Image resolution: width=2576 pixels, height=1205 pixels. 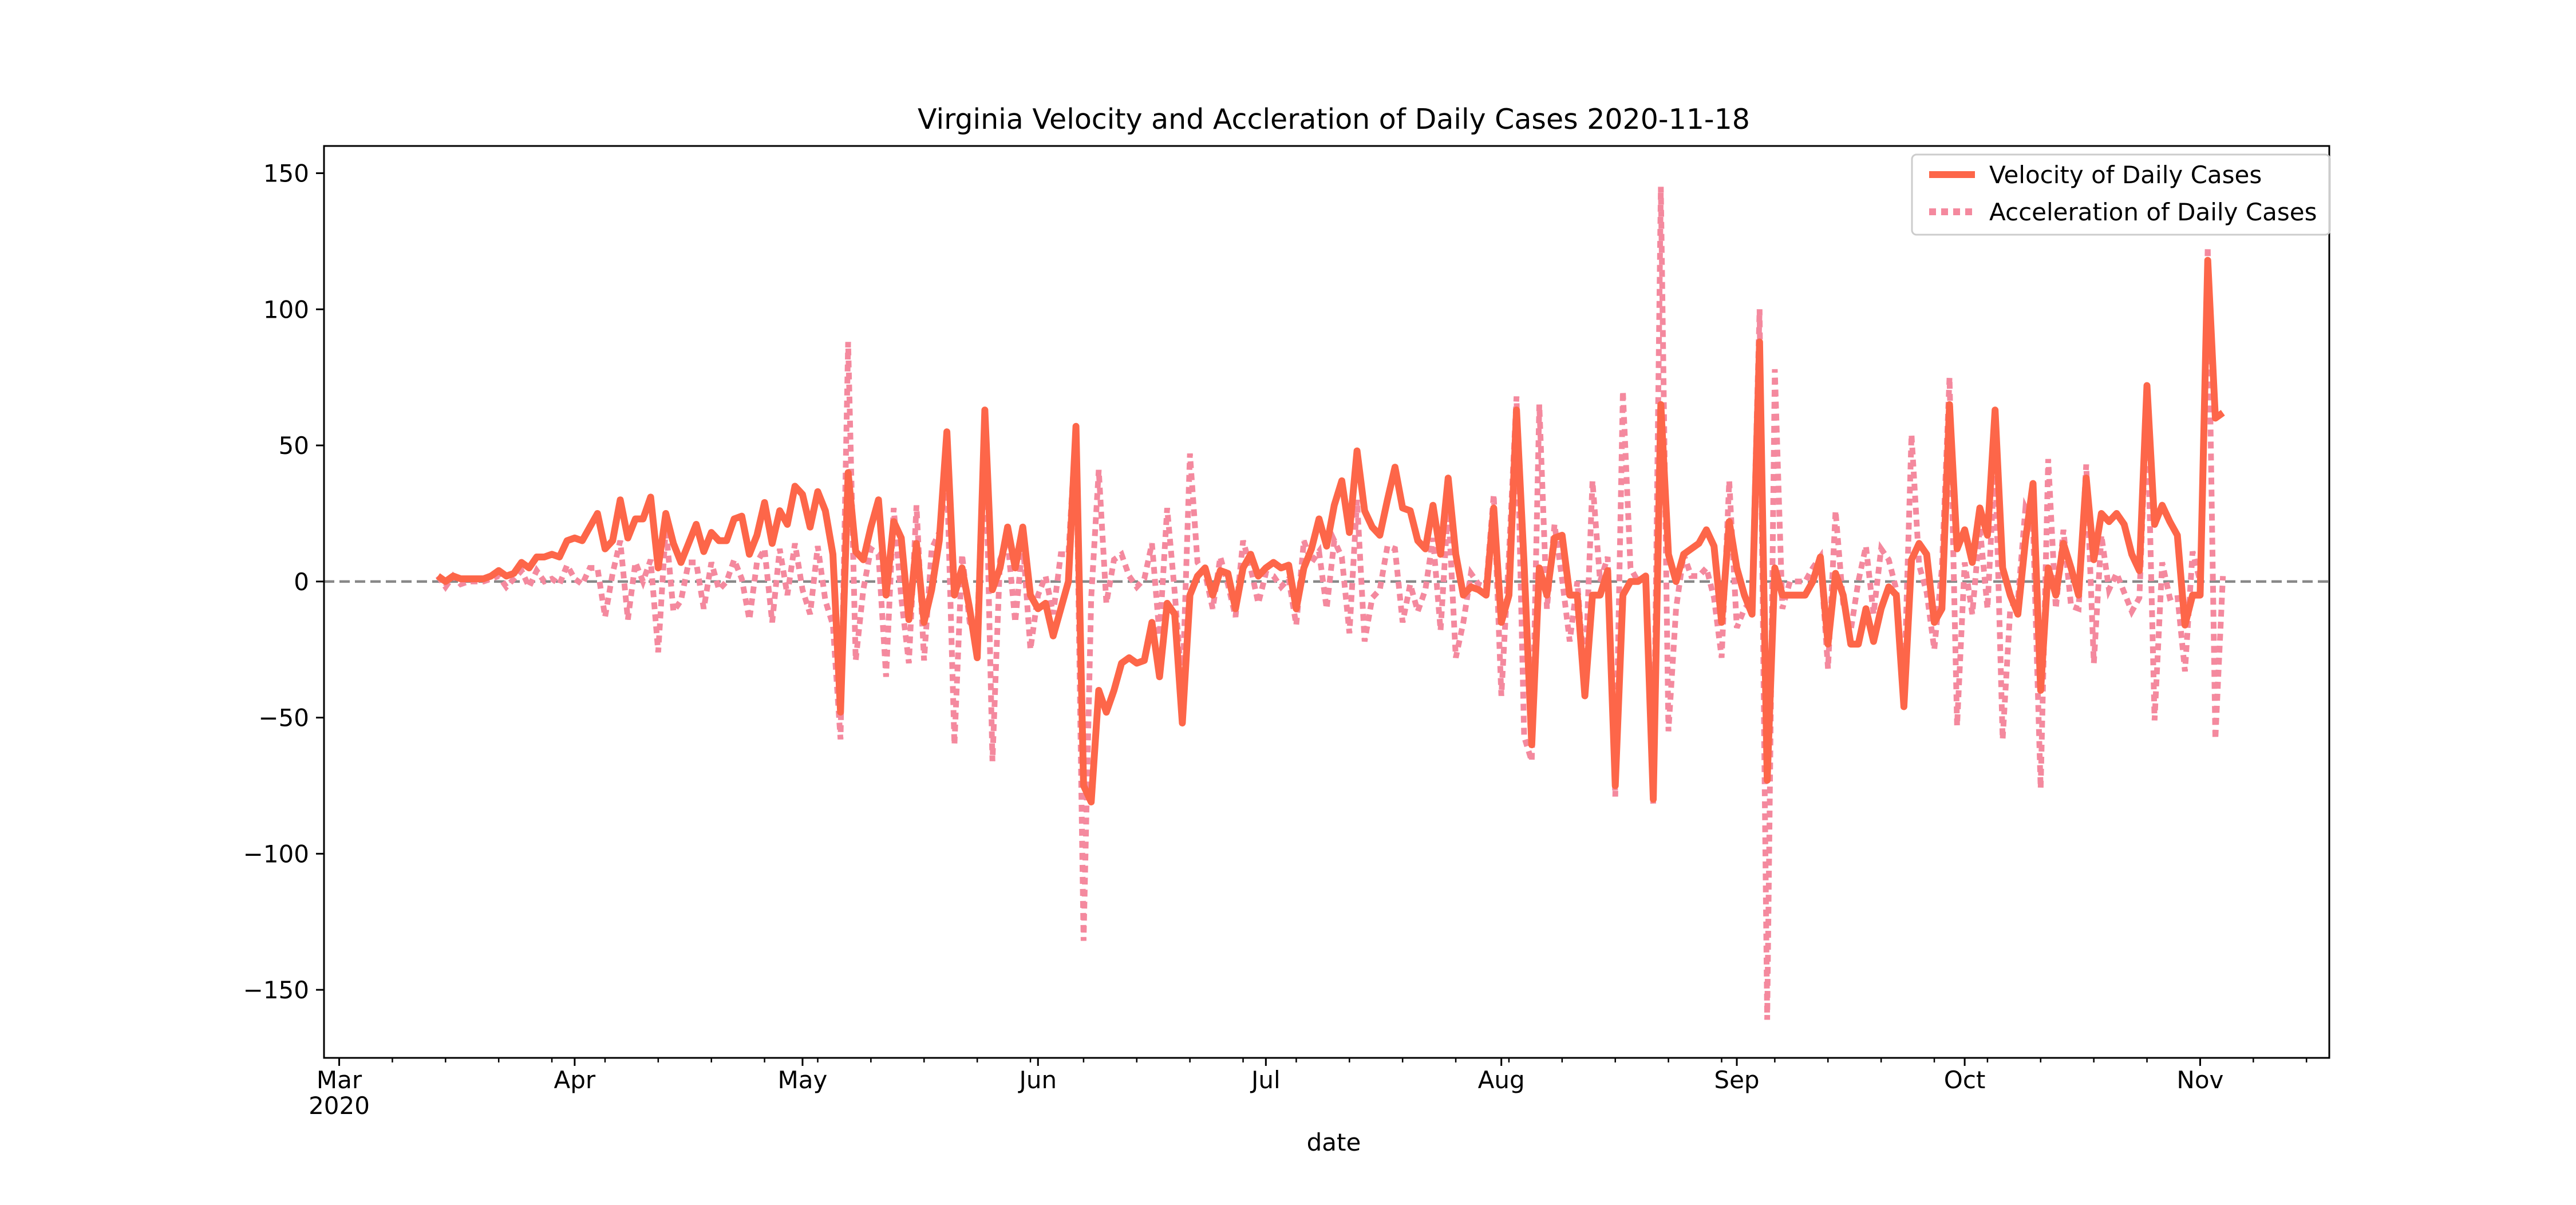 I want to click on legend-box, so click(x=2121, y=194).